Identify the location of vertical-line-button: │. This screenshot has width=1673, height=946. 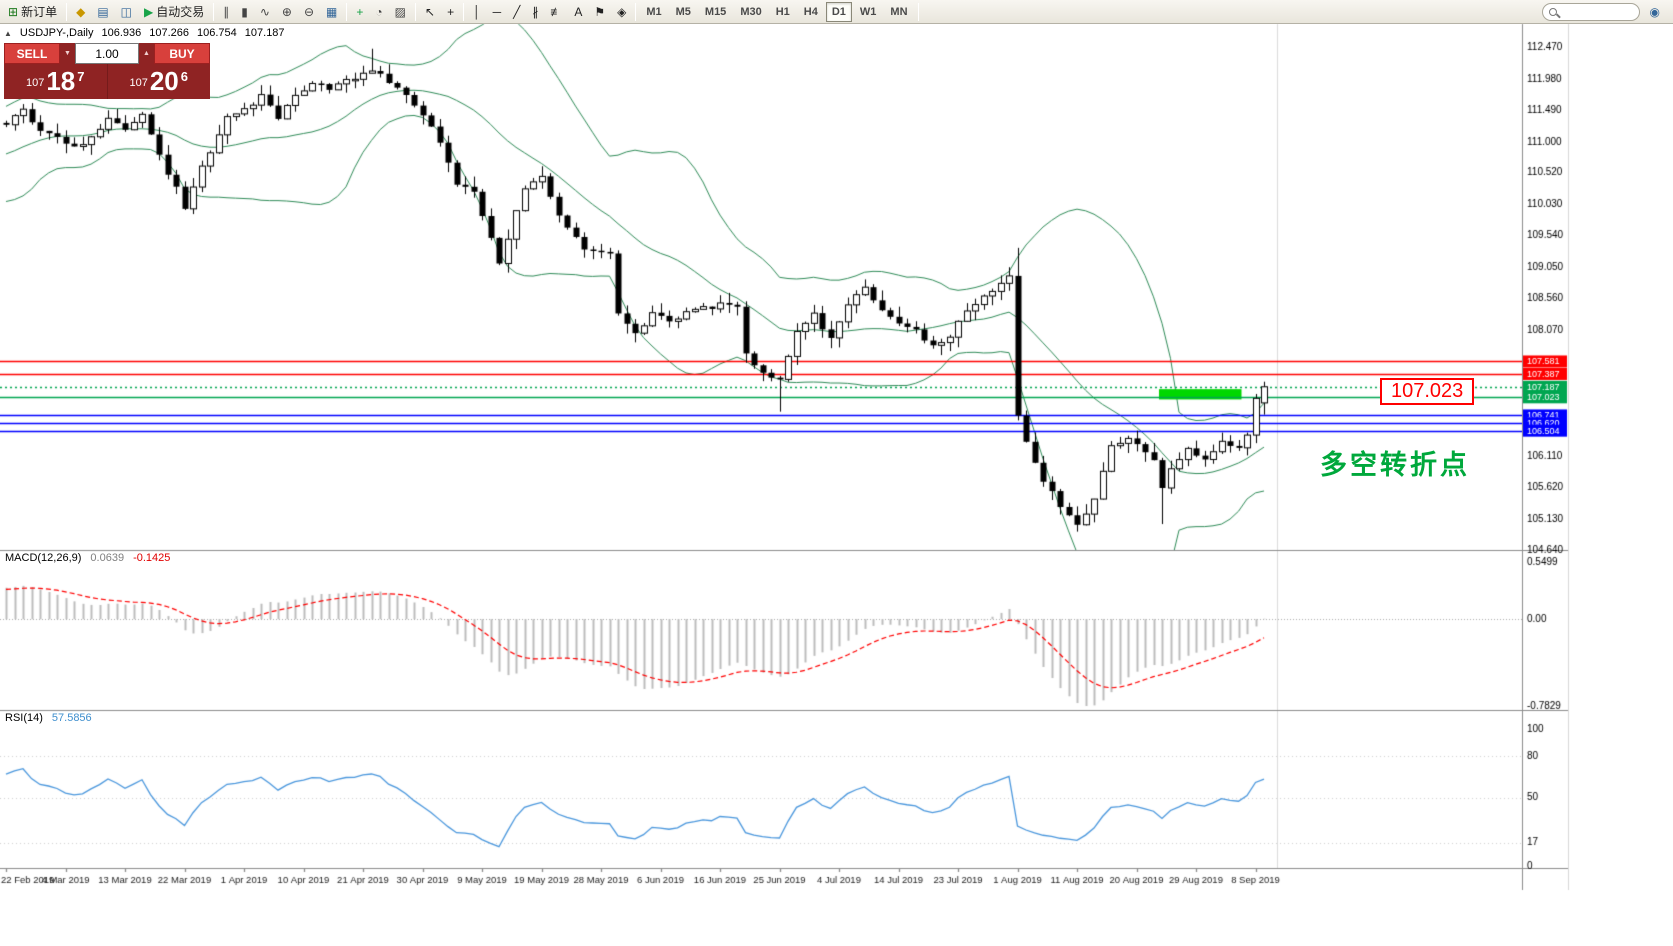
(477, 12).